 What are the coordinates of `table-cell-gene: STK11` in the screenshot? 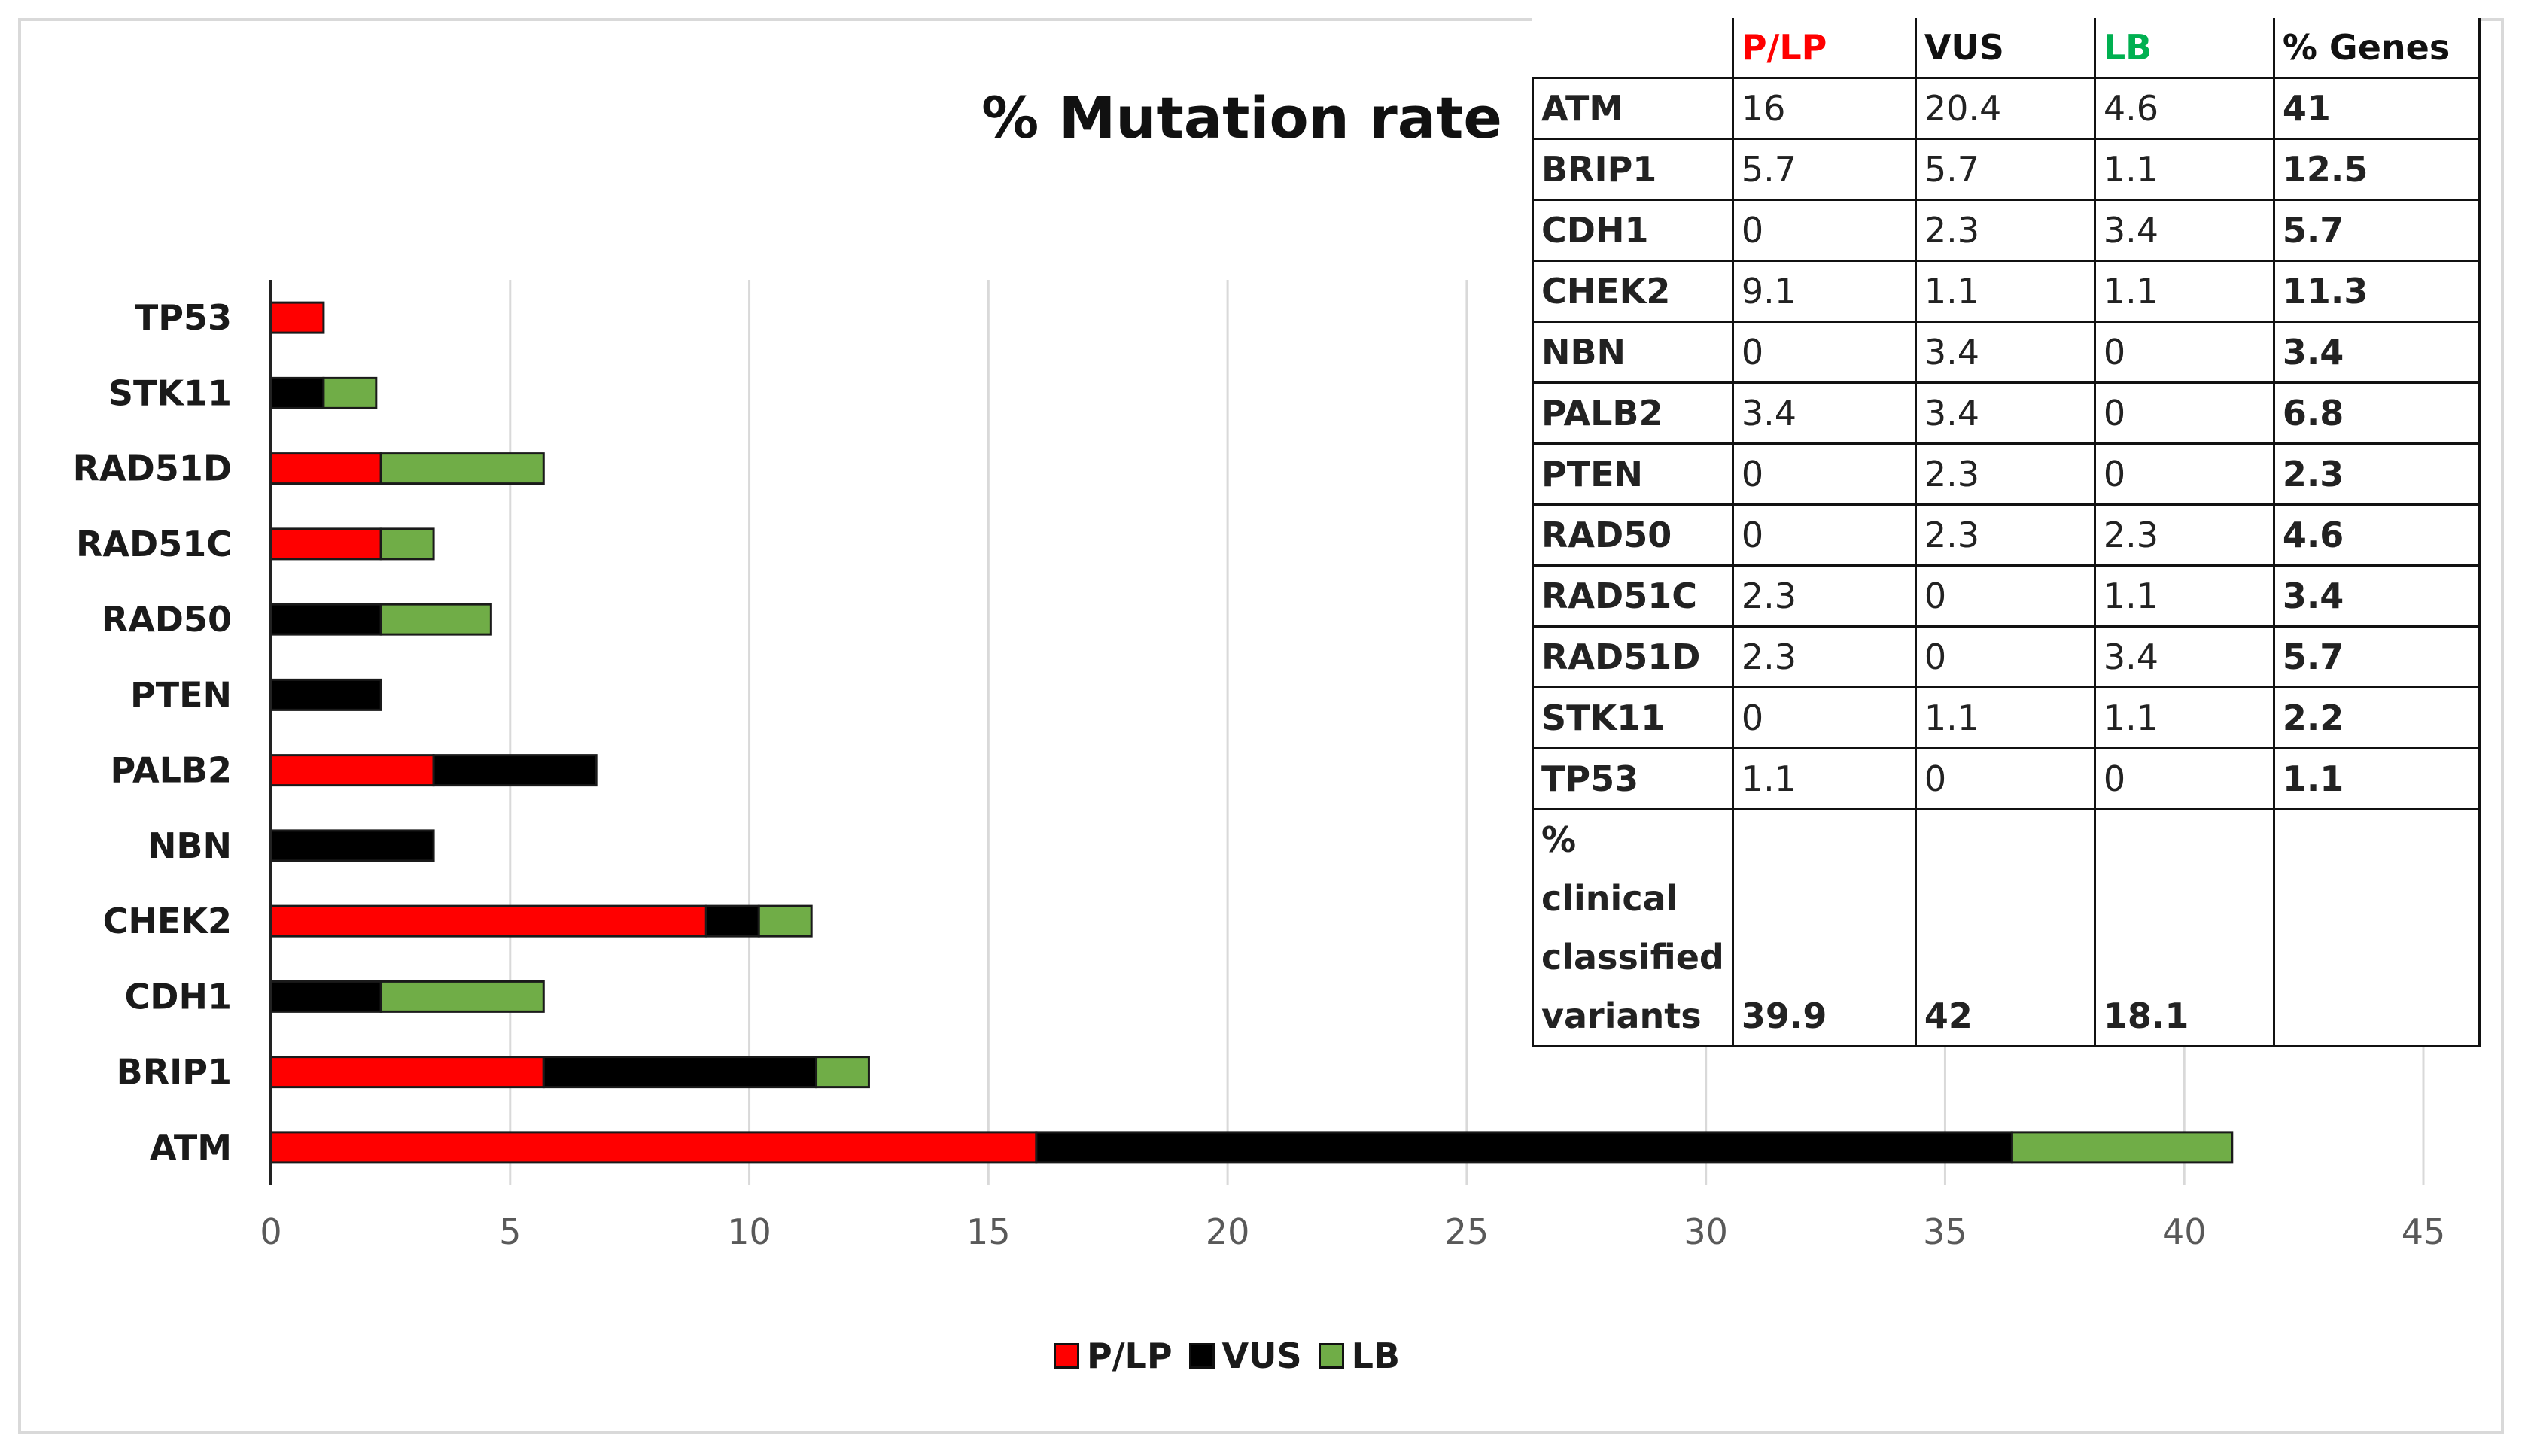 It's located at (1633, 717).